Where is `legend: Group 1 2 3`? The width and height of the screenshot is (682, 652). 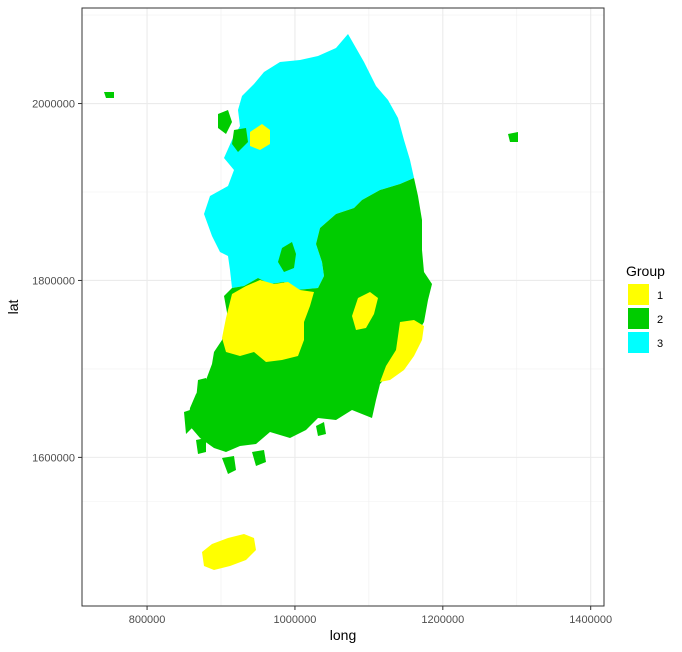 legend: Group 1 2 3 is located at coordinates (645, 308).